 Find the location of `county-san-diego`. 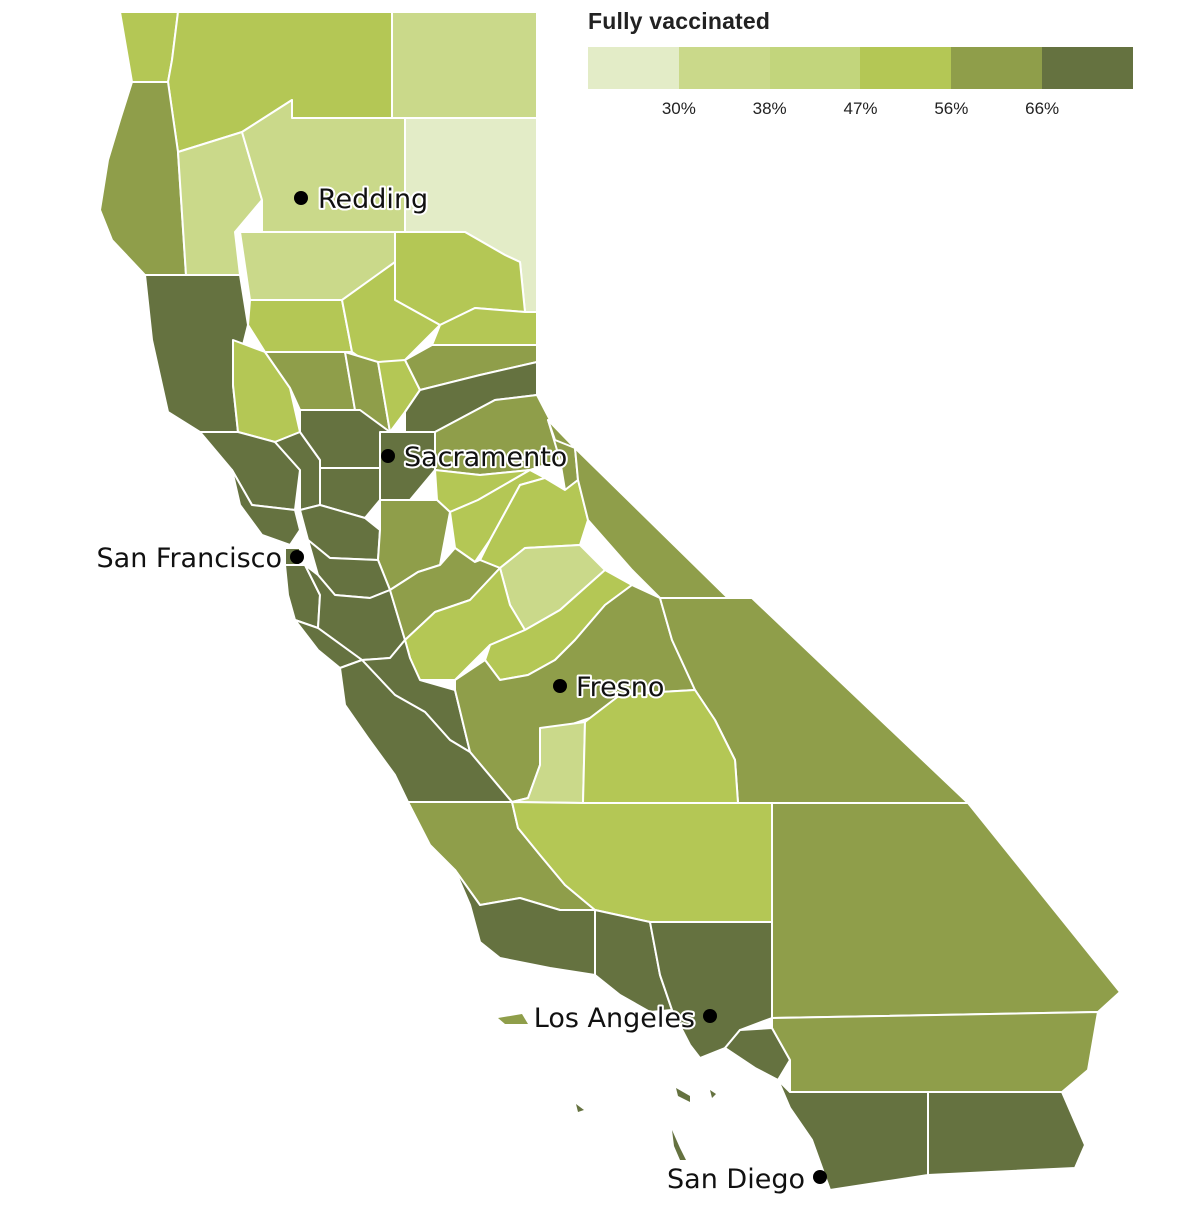

county-san-diego is located at coordinates (853, 1135).